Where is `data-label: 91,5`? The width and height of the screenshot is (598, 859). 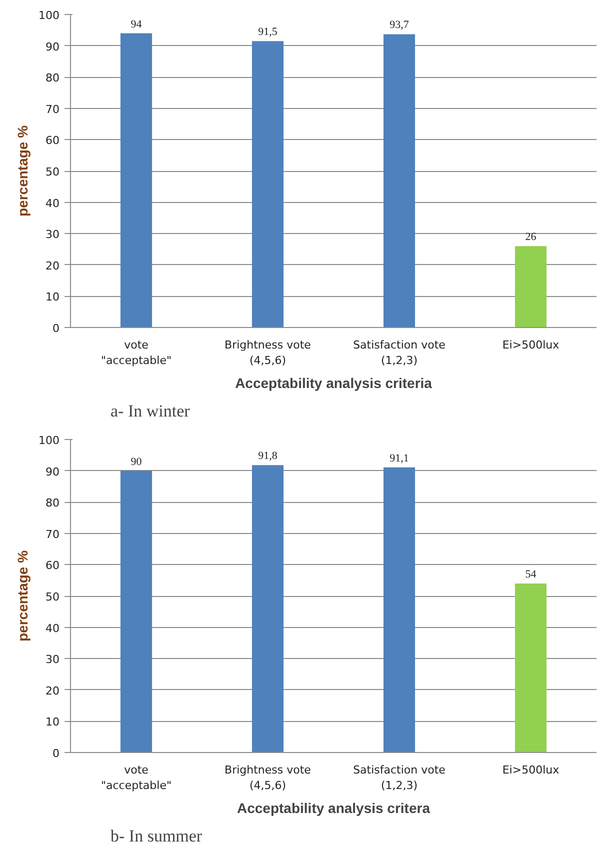 data-label: 91,5 is located at coordinates (268, 32).